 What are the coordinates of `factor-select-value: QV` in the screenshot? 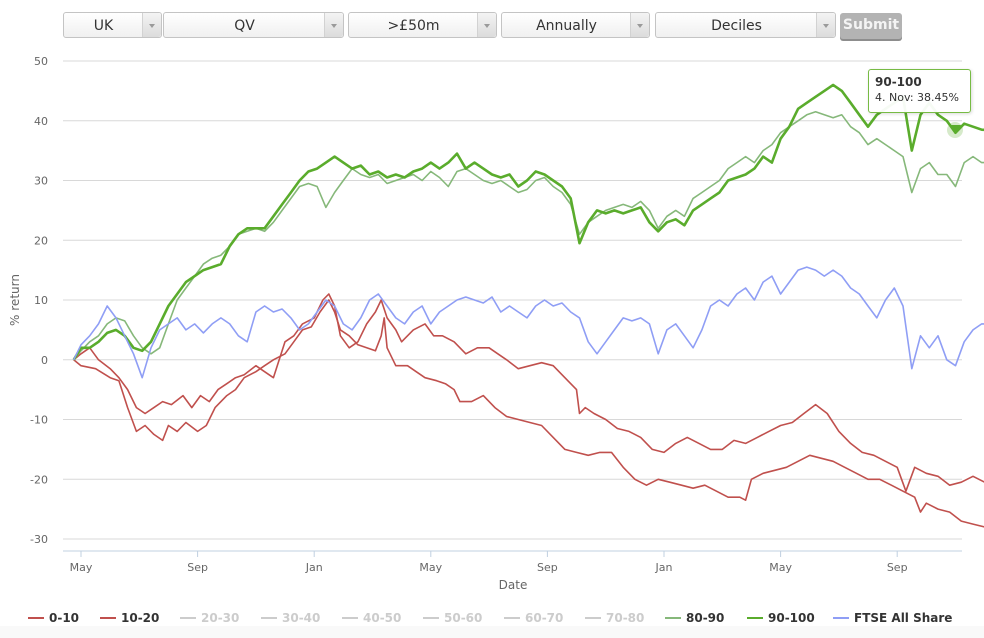 It's located at (244, 26).